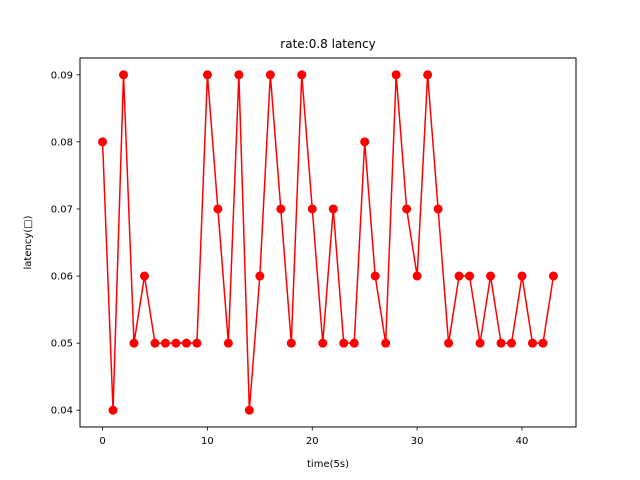 The image size is (640, 480). I want to click on y-tick-label: 0.06, so click(62, 277).